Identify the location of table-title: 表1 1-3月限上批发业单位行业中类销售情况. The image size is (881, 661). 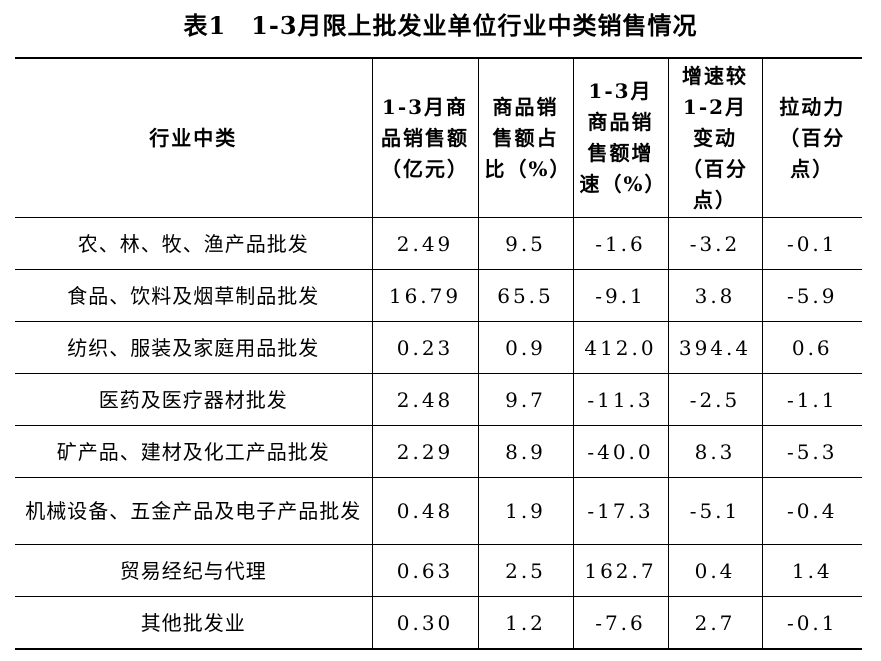
(440, 25).